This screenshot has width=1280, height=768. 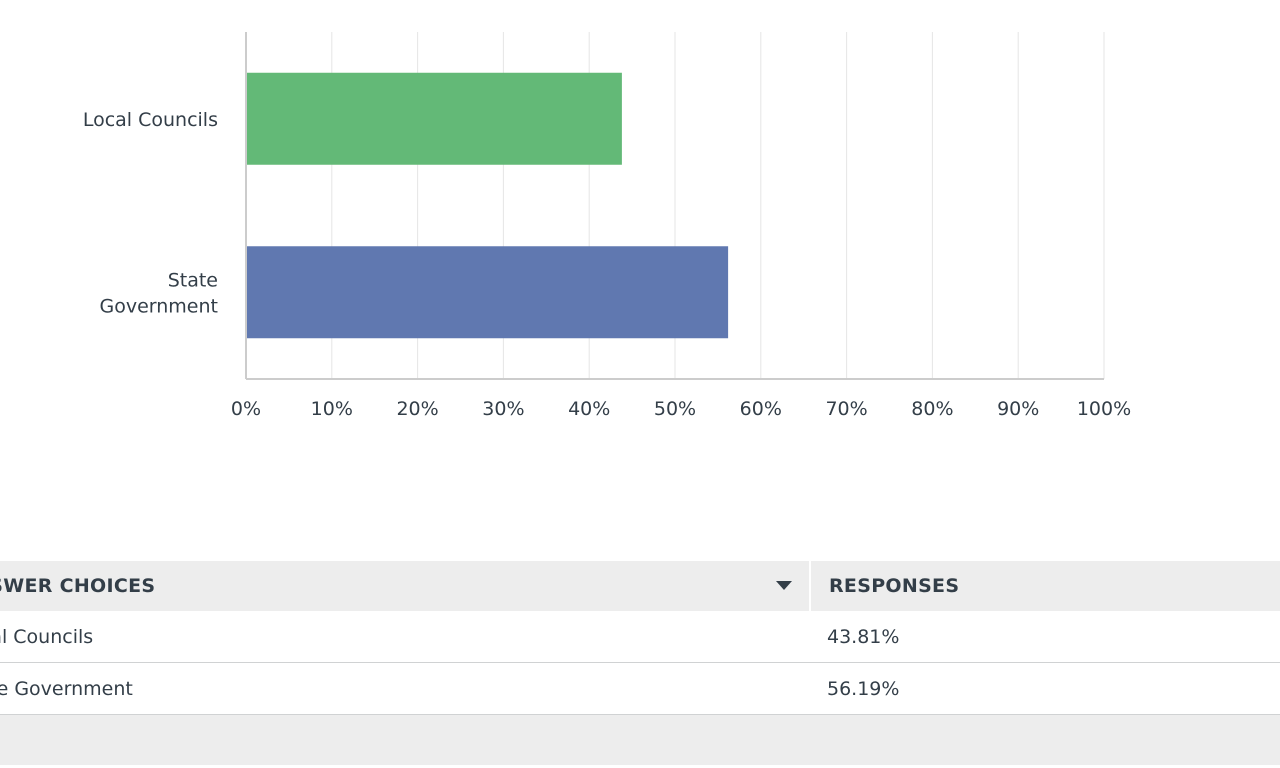 What do you see at coordinates (150, 120) in the screenshot?
I see `category-label: Local Councils` at bounding box center [150, 120].